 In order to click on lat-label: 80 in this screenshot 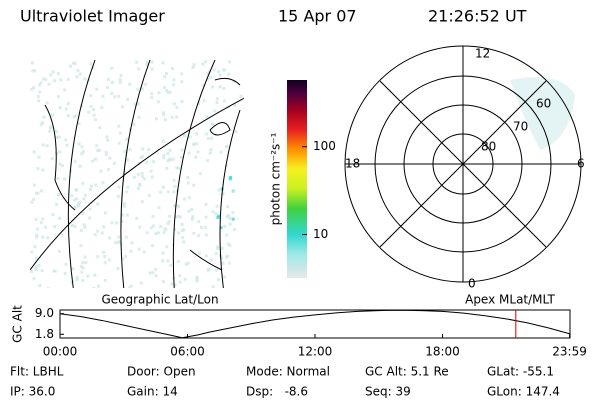, I will do `click(488, 147)`.